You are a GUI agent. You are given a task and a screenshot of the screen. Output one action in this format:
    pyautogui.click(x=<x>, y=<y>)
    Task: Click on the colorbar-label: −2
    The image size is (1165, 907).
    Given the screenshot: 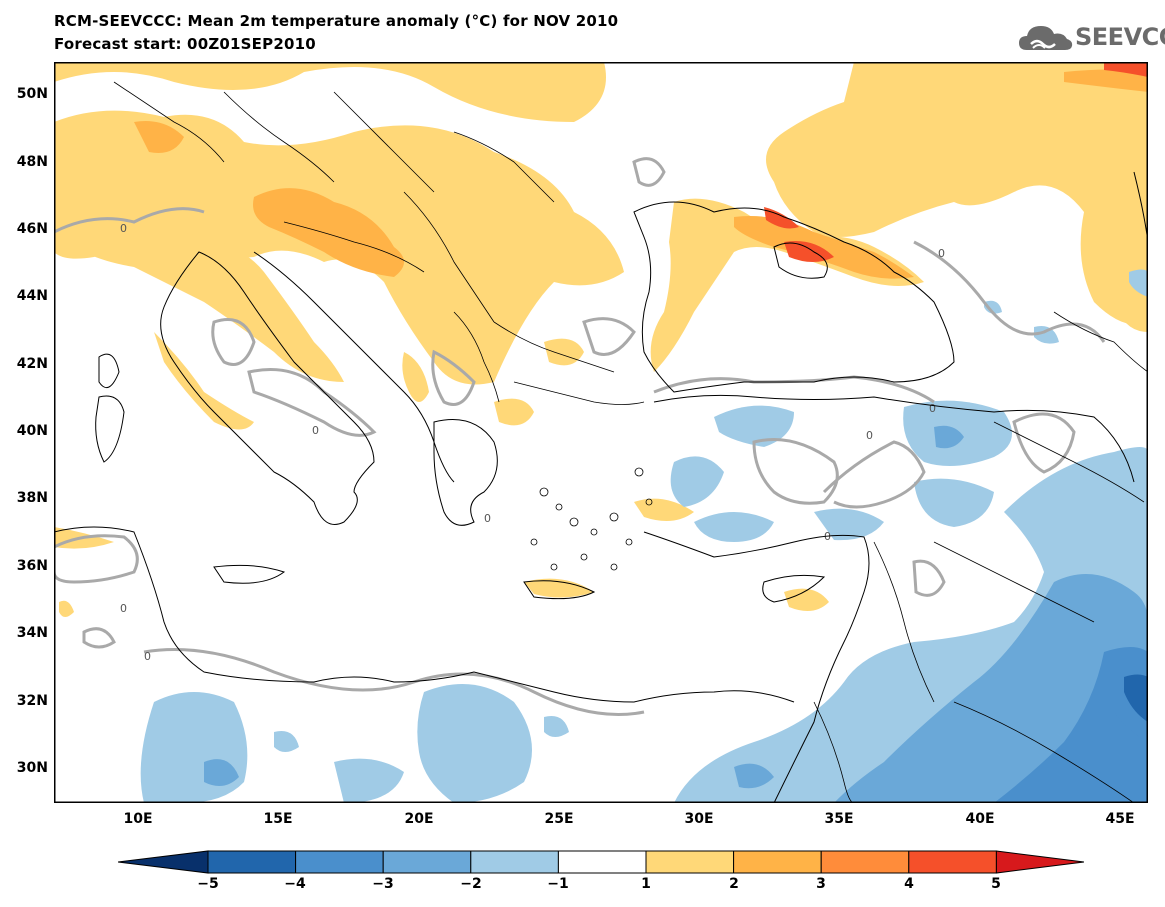 What is the action you would take?
    pyautogui.click(x=471, y=884)
    